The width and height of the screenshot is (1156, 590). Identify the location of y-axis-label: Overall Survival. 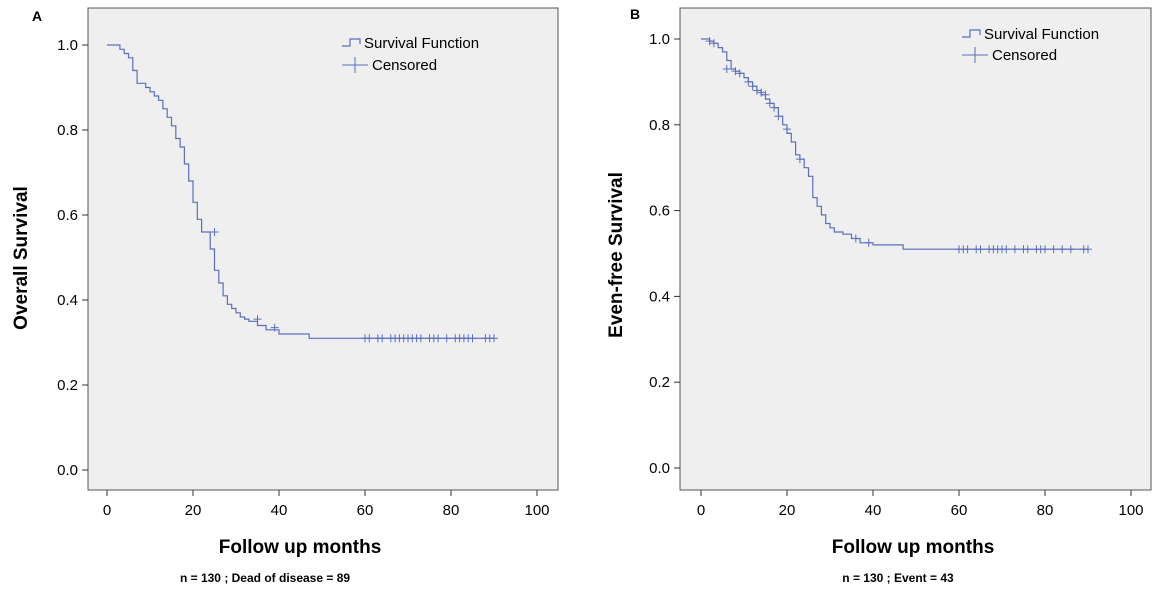
(21, 258).